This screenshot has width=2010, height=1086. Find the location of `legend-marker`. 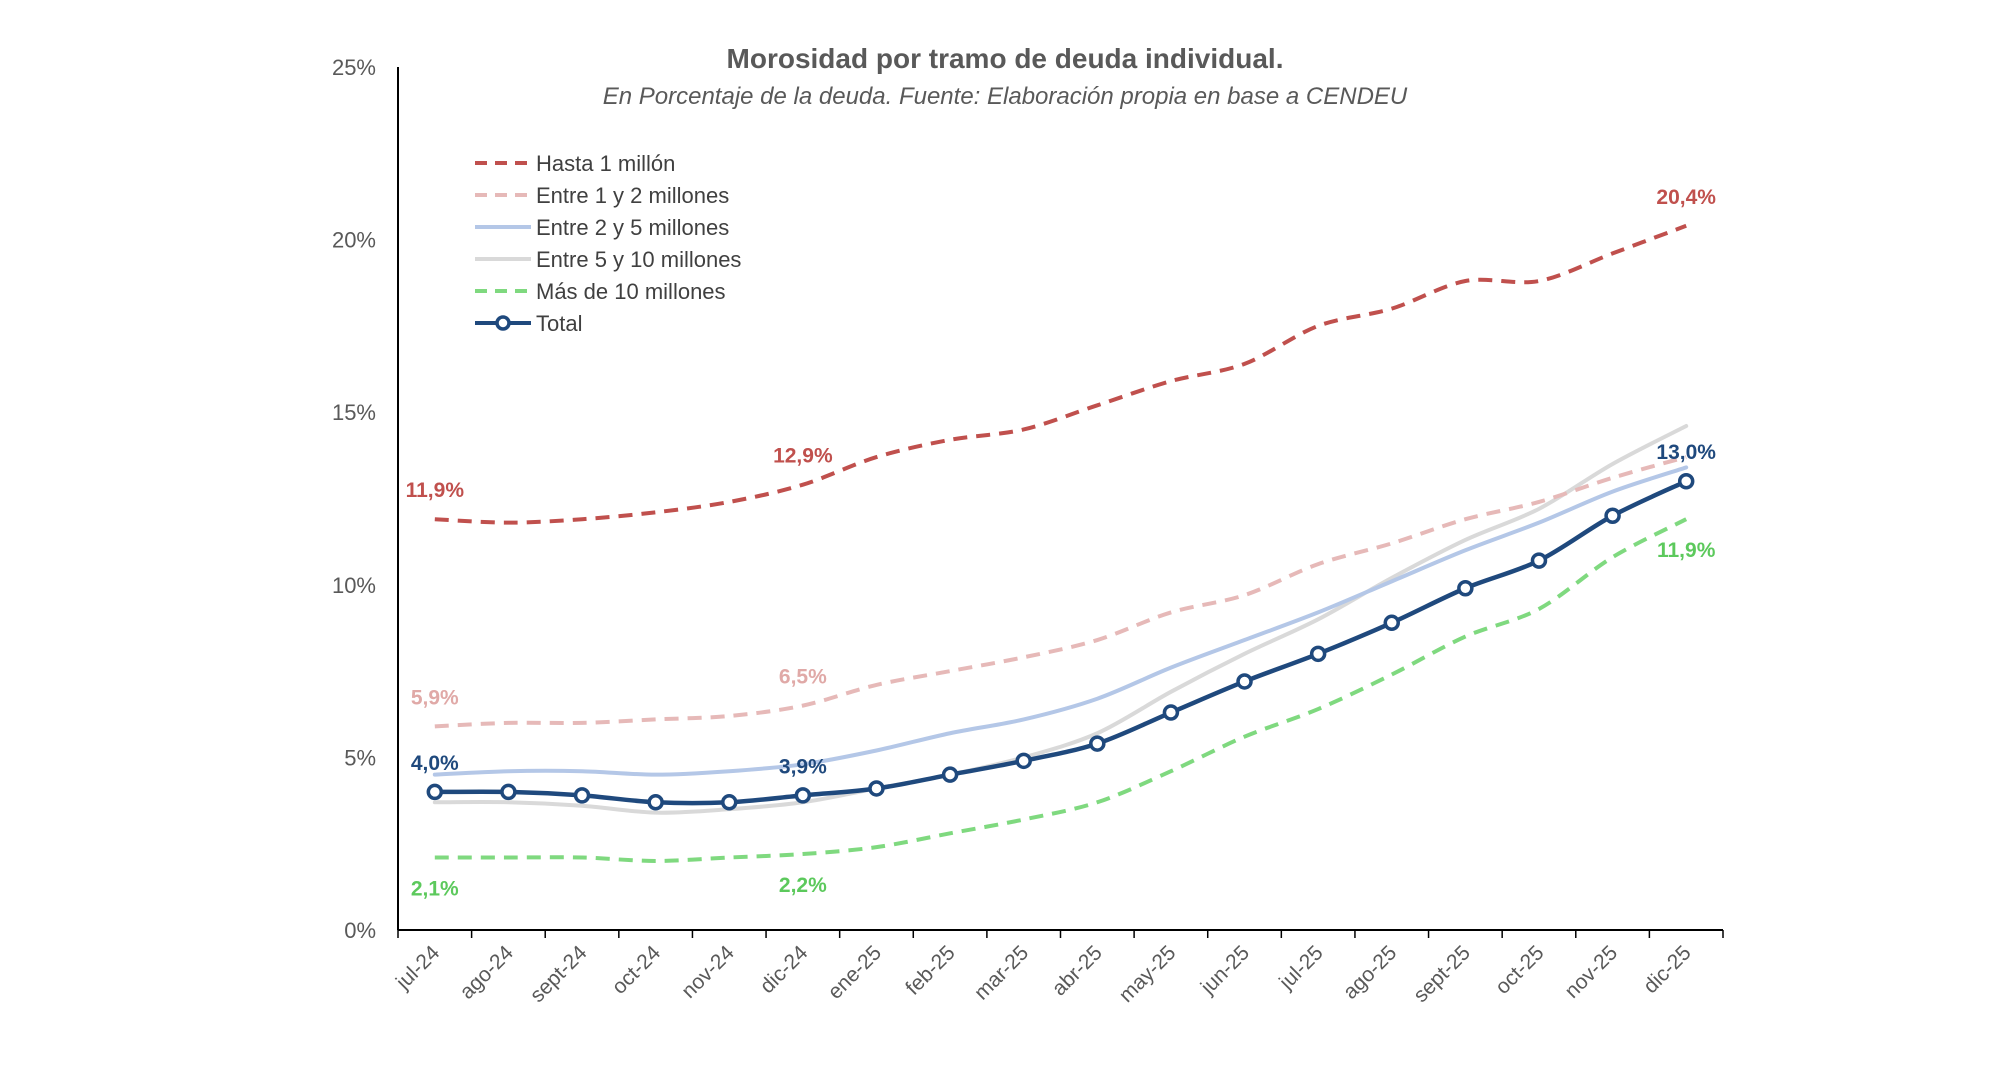

legend-marker is located at coordinates (503, 323).